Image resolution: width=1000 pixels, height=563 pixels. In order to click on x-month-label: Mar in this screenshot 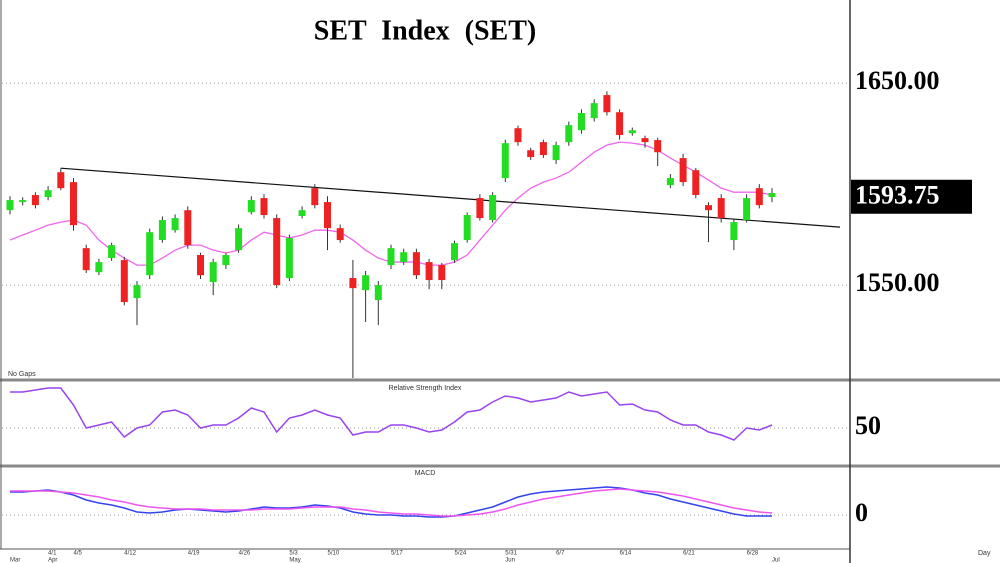, I will do `click(15, 560)`.